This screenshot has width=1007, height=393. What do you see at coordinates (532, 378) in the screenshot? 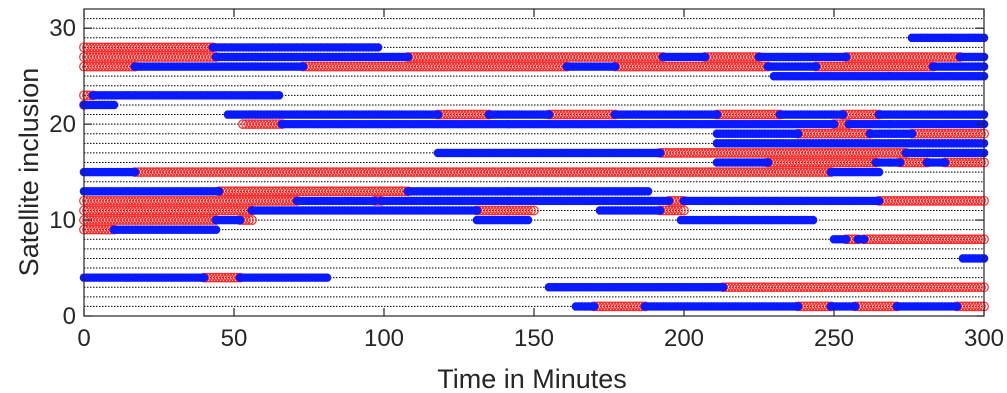
I see `x-axis-label: Time in Minutes` at bounding box center [532, 378].